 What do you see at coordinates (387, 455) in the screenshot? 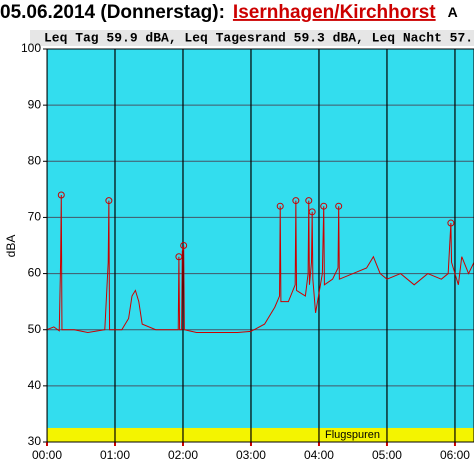
I see `x-tick-label: 05:00` at bounding box center [387, 455].